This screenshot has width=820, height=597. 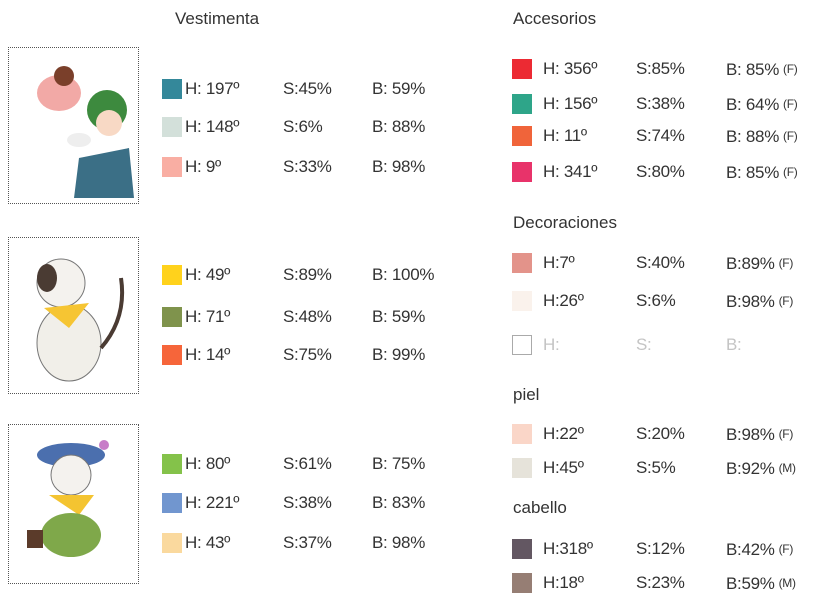 I want to click on illustration-dog-hat, so click(x=73, y=504).